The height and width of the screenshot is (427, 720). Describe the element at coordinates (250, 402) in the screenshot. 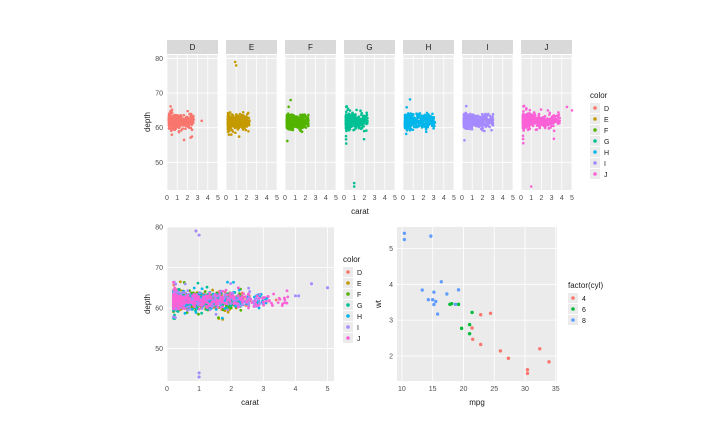

I see `x-axis-label: carat` at that location.